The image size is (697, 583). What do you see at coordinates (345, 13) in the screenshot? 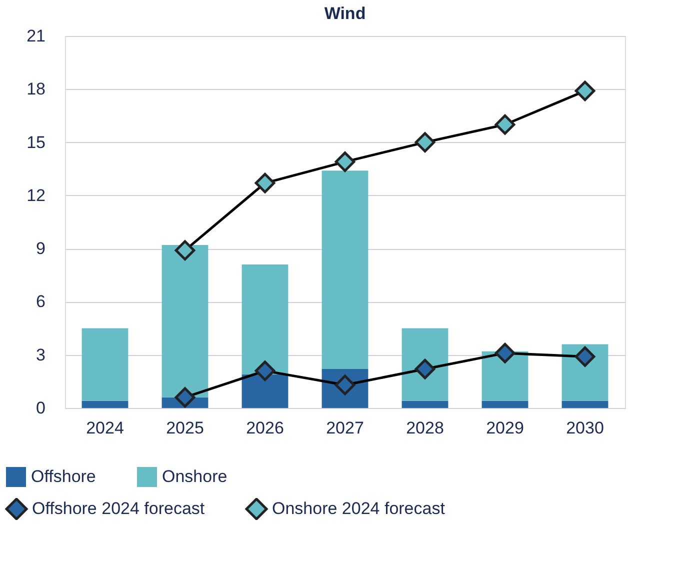
I see `chart-title: Wind` at bounding box center [345, 13].